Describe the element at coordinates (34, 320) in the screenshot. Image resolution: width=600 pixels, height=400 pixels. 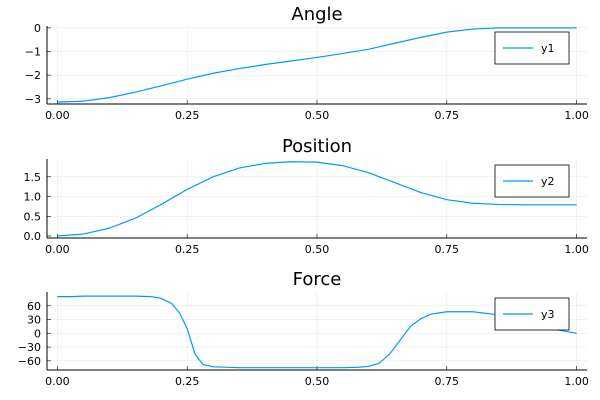
I see `y-tick-label: 30` at that location.